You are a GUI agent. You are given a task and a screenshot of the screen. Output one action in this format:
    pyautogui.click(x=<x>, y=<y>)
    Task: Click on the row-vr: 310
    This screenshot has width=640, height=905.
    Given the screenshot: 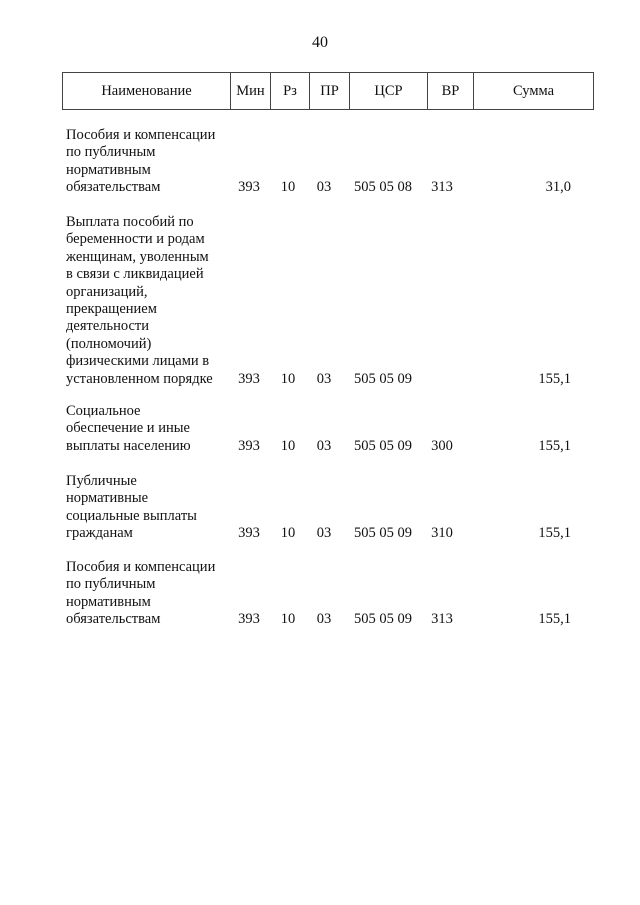 What is the action you would take?
    pyautogui.click(x=442, y=533)
    